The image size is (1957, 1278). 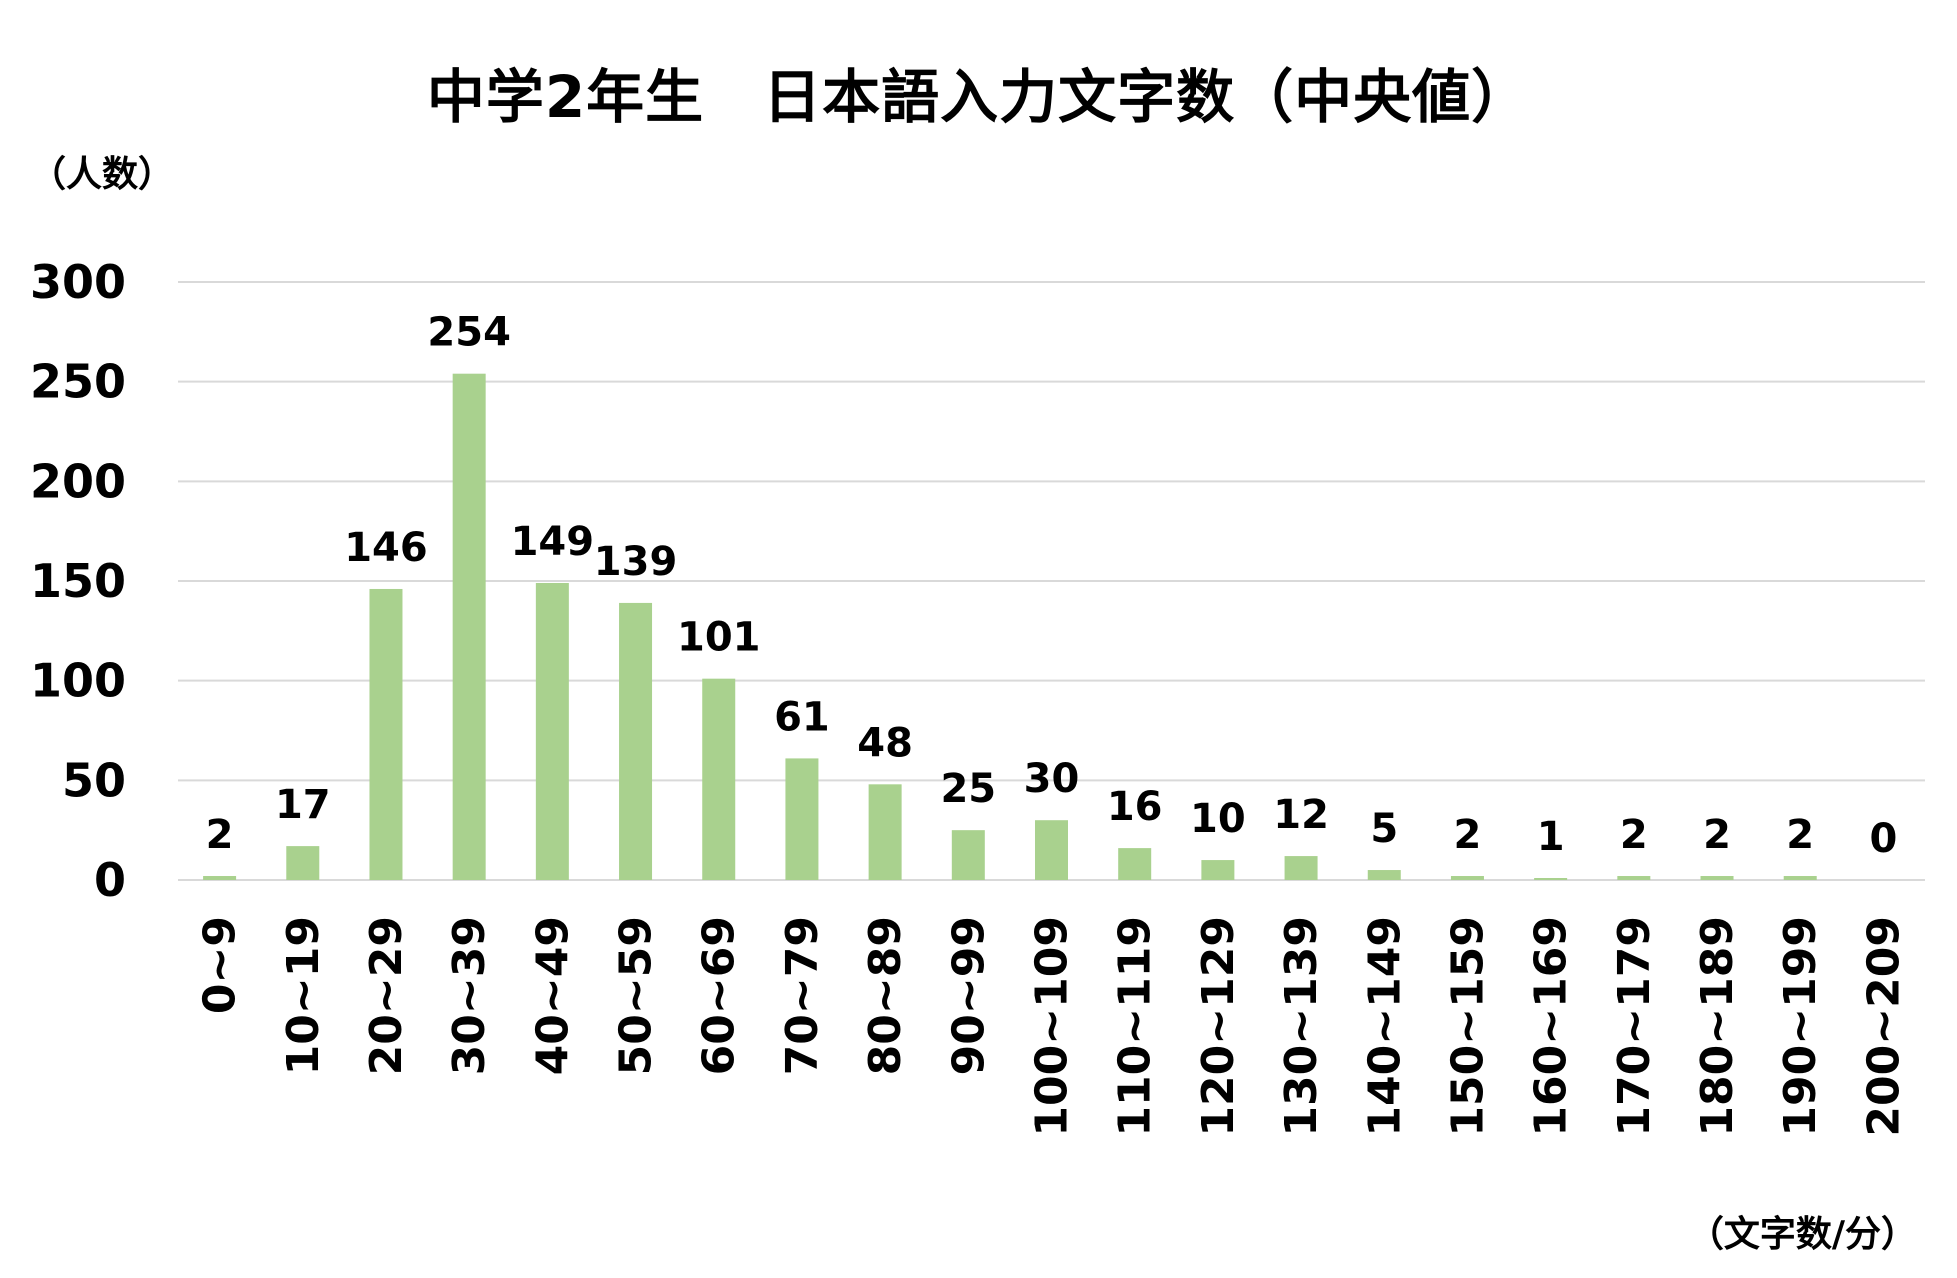 I want to click on x-tick-label: 20~29, so click(x=386, y=995).